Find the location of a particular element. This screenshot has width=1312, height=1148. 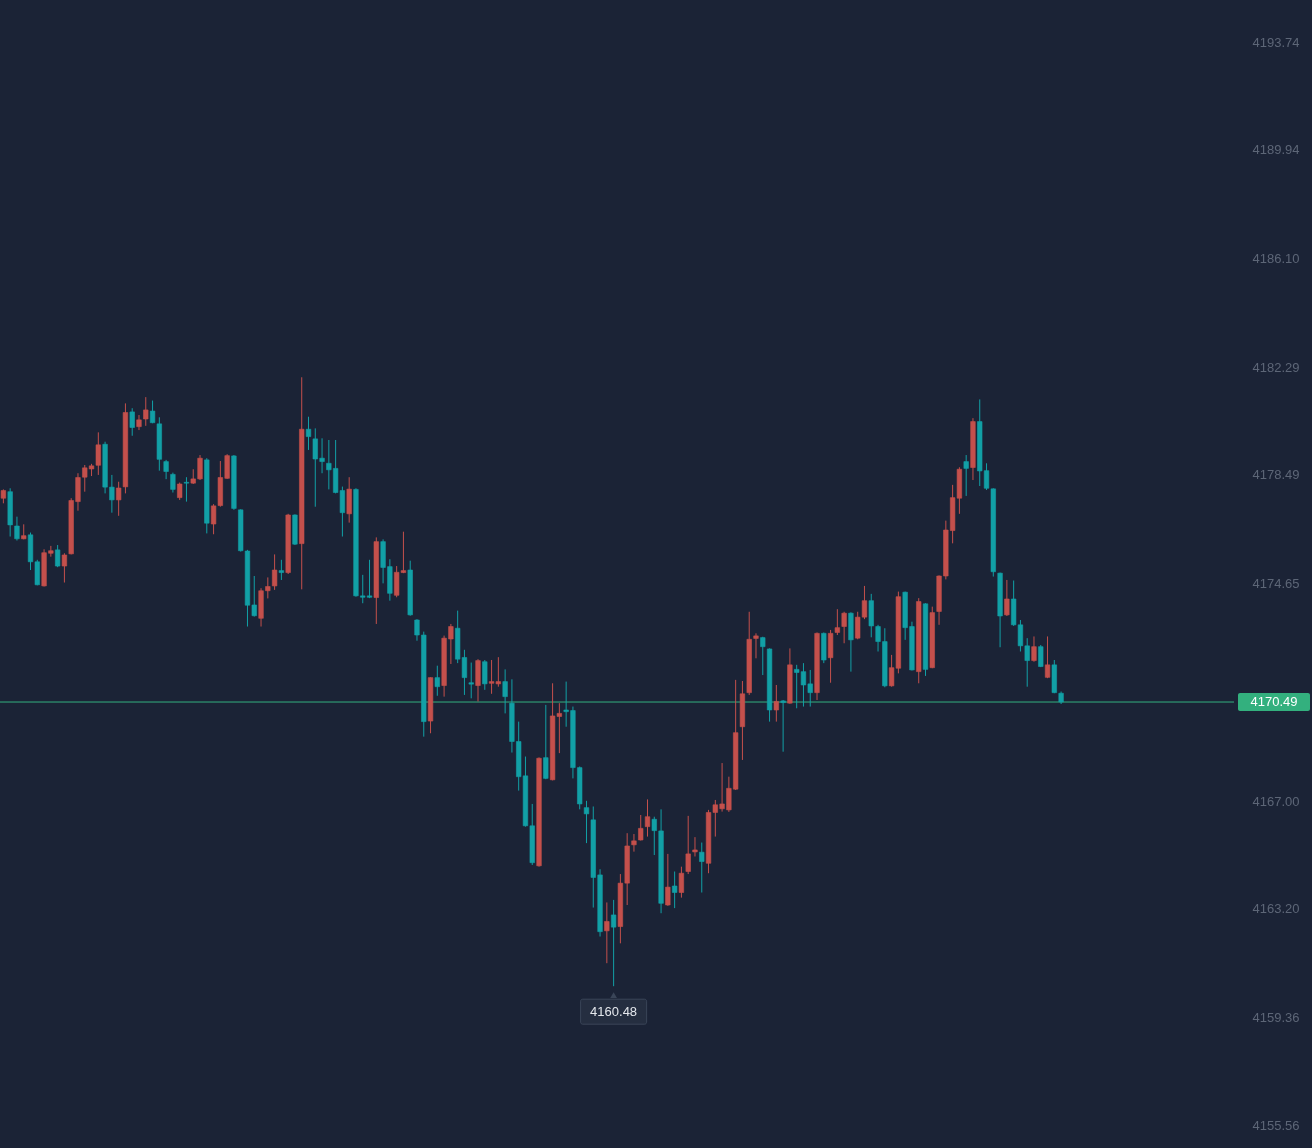

y-tick-label: 4174.65 is located at coordinates (1276, 584).